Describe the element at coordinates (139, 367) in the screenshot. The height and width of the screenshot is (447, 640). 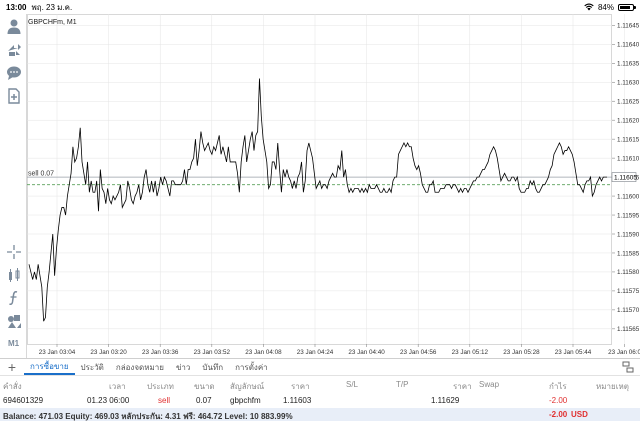
I see `tab-mailbox: กล่องจดหมาย` at that location.